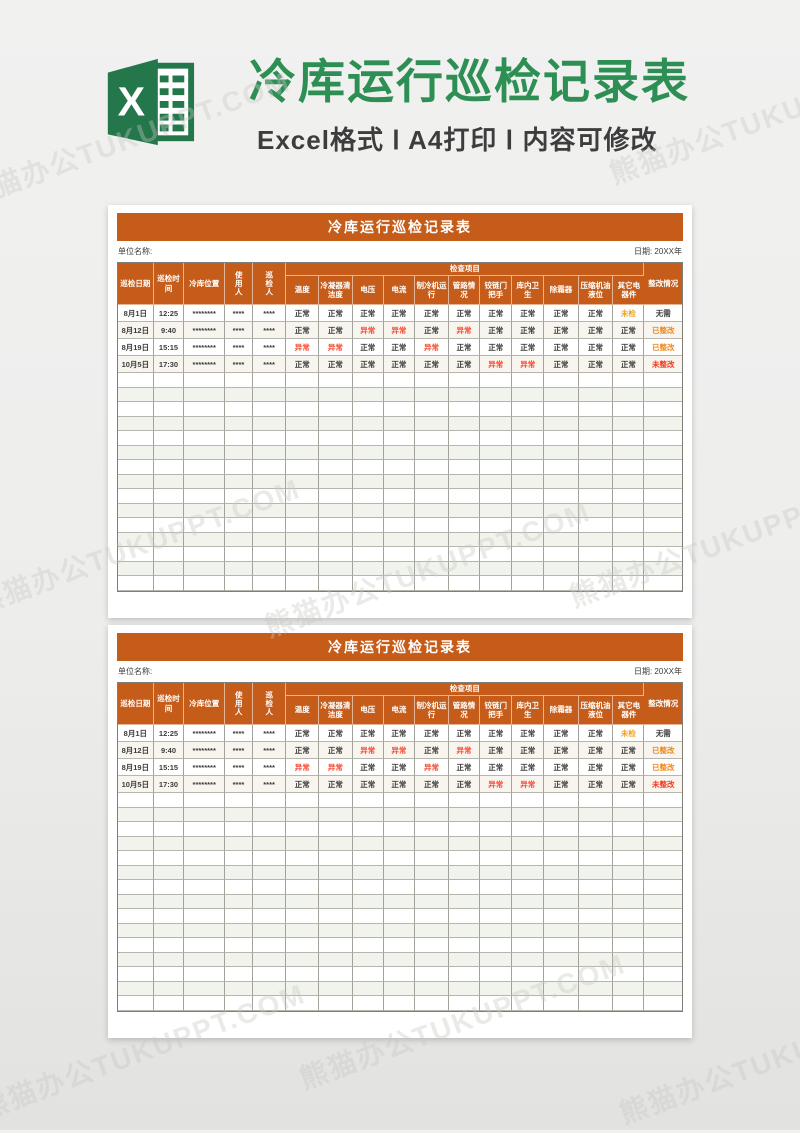 This screenshot has height=1133, width=800. What do you see at coordinates (663, 330) in the screenshot?
I see `table-cell: 已整改` at bounding box center [663, 330].